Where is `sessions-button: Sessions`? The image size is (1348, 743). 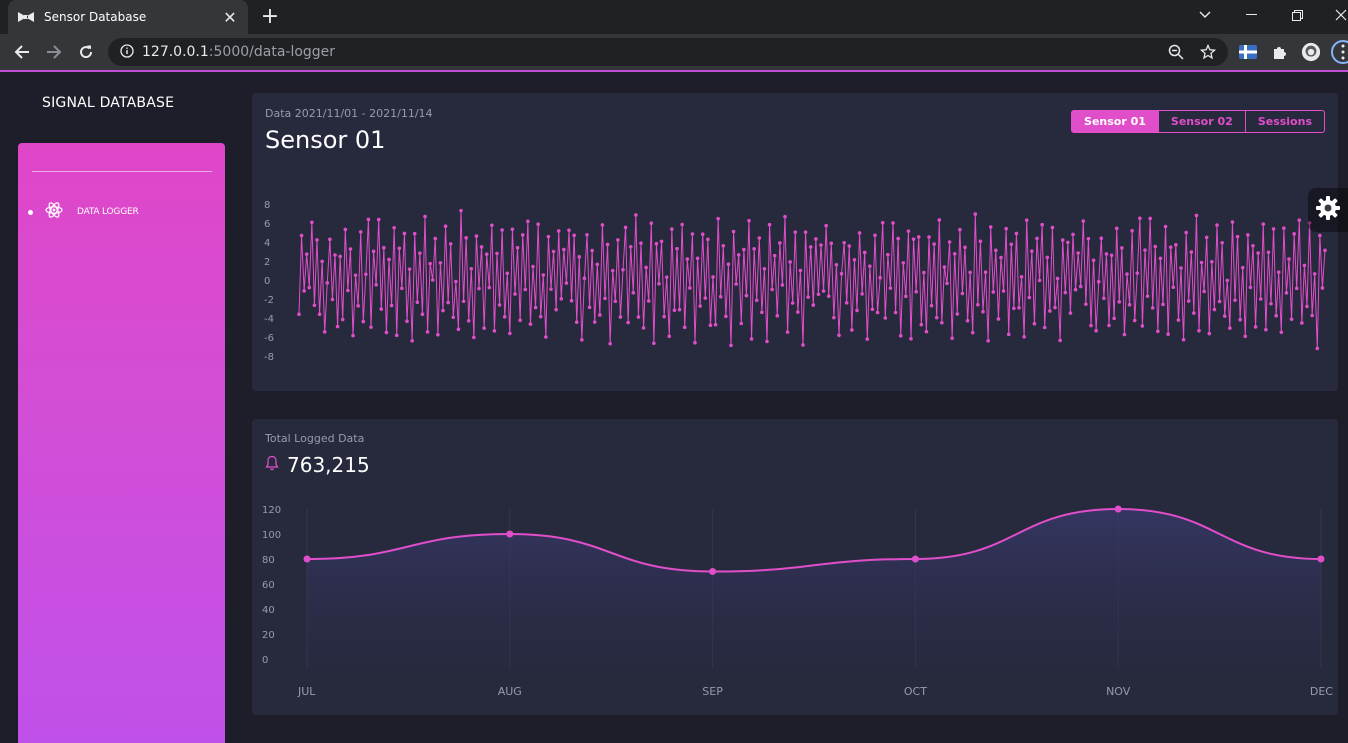
sessions-button: Sessions is located at coordinates (1284, 121).